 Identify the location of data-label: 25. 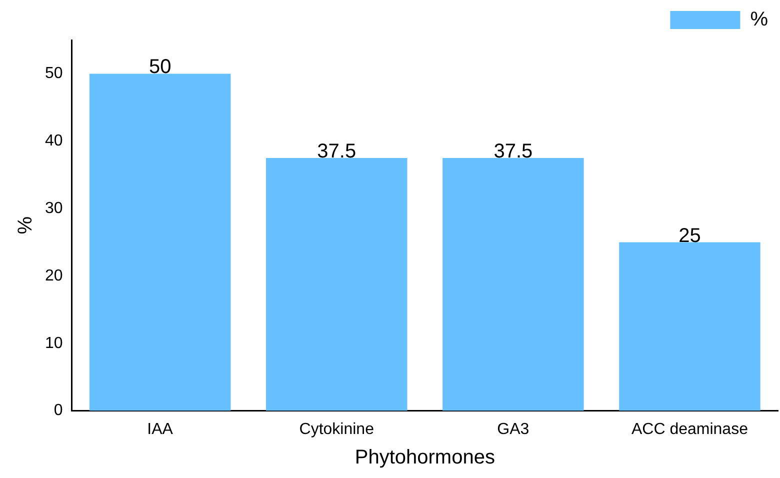
(689, 235).